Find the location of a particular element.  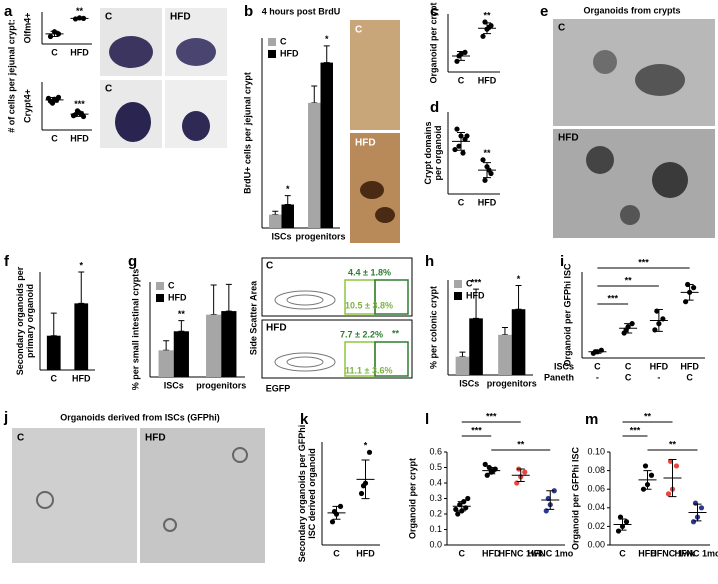

y-tick-label: 0.00 is located at coordinates (596, 544).